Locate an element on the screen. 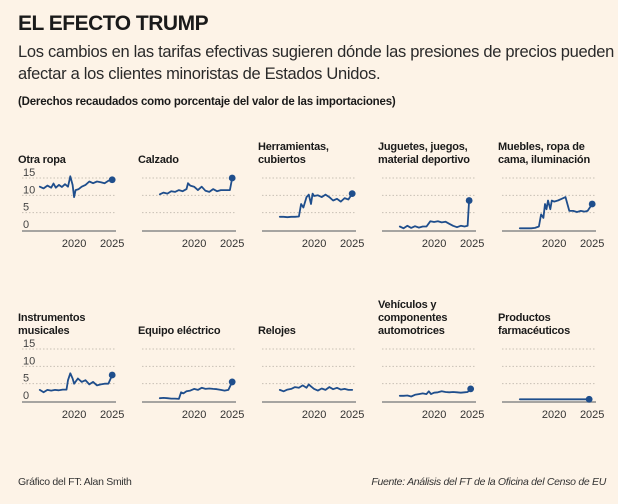  panel-title: Otra ropa is located at coordinates (42, 160).